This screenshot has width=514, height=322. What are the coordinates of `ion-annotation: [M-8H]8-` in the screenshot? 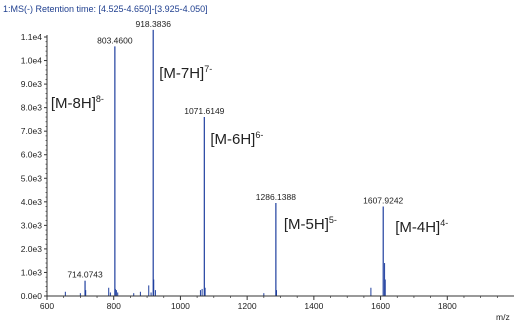 It's located at (77, 103).